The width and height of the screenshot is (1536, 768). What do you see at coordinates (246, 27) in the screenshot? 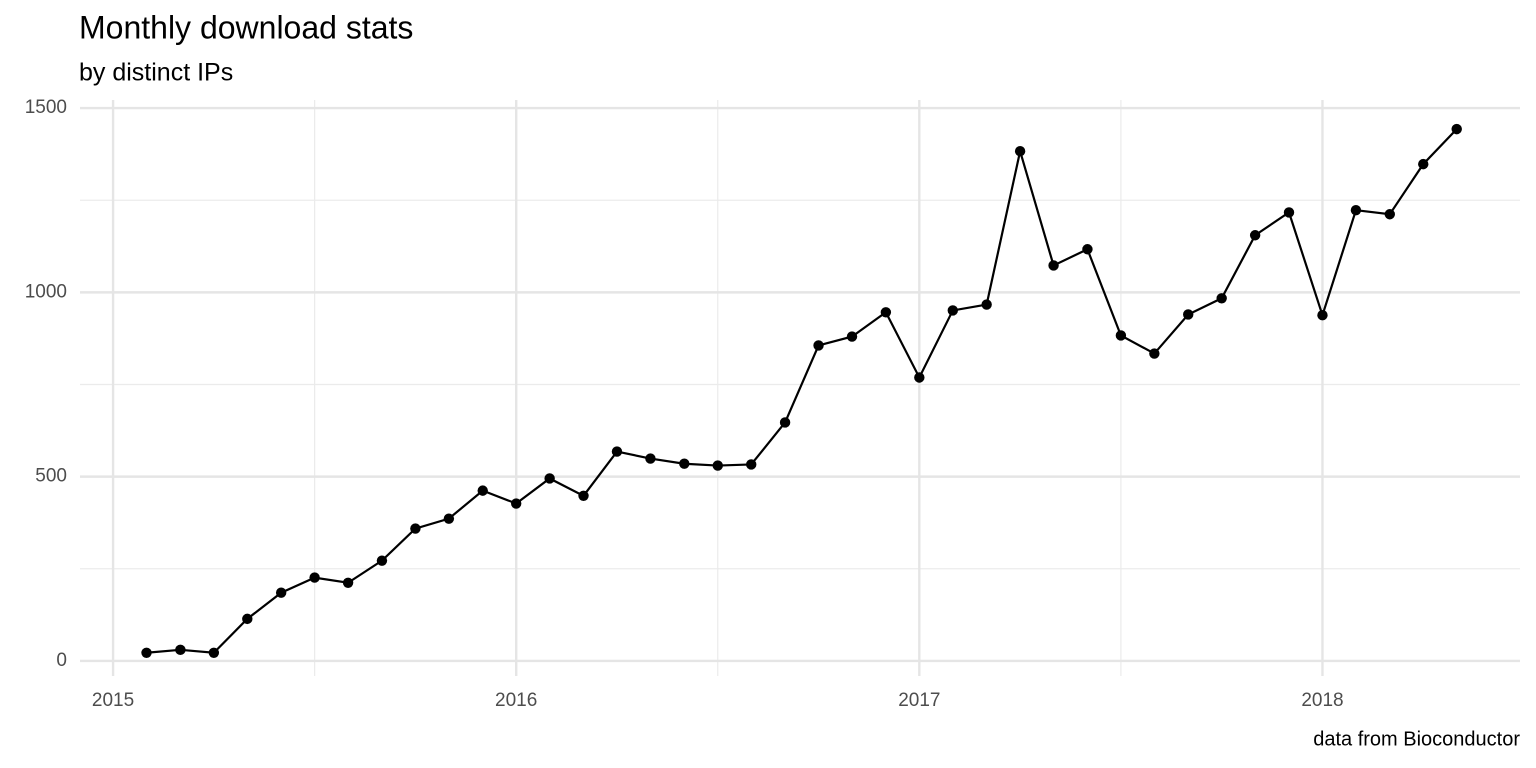
I see `chart-title: Monthly download stats` at bounding box center [246, 27].